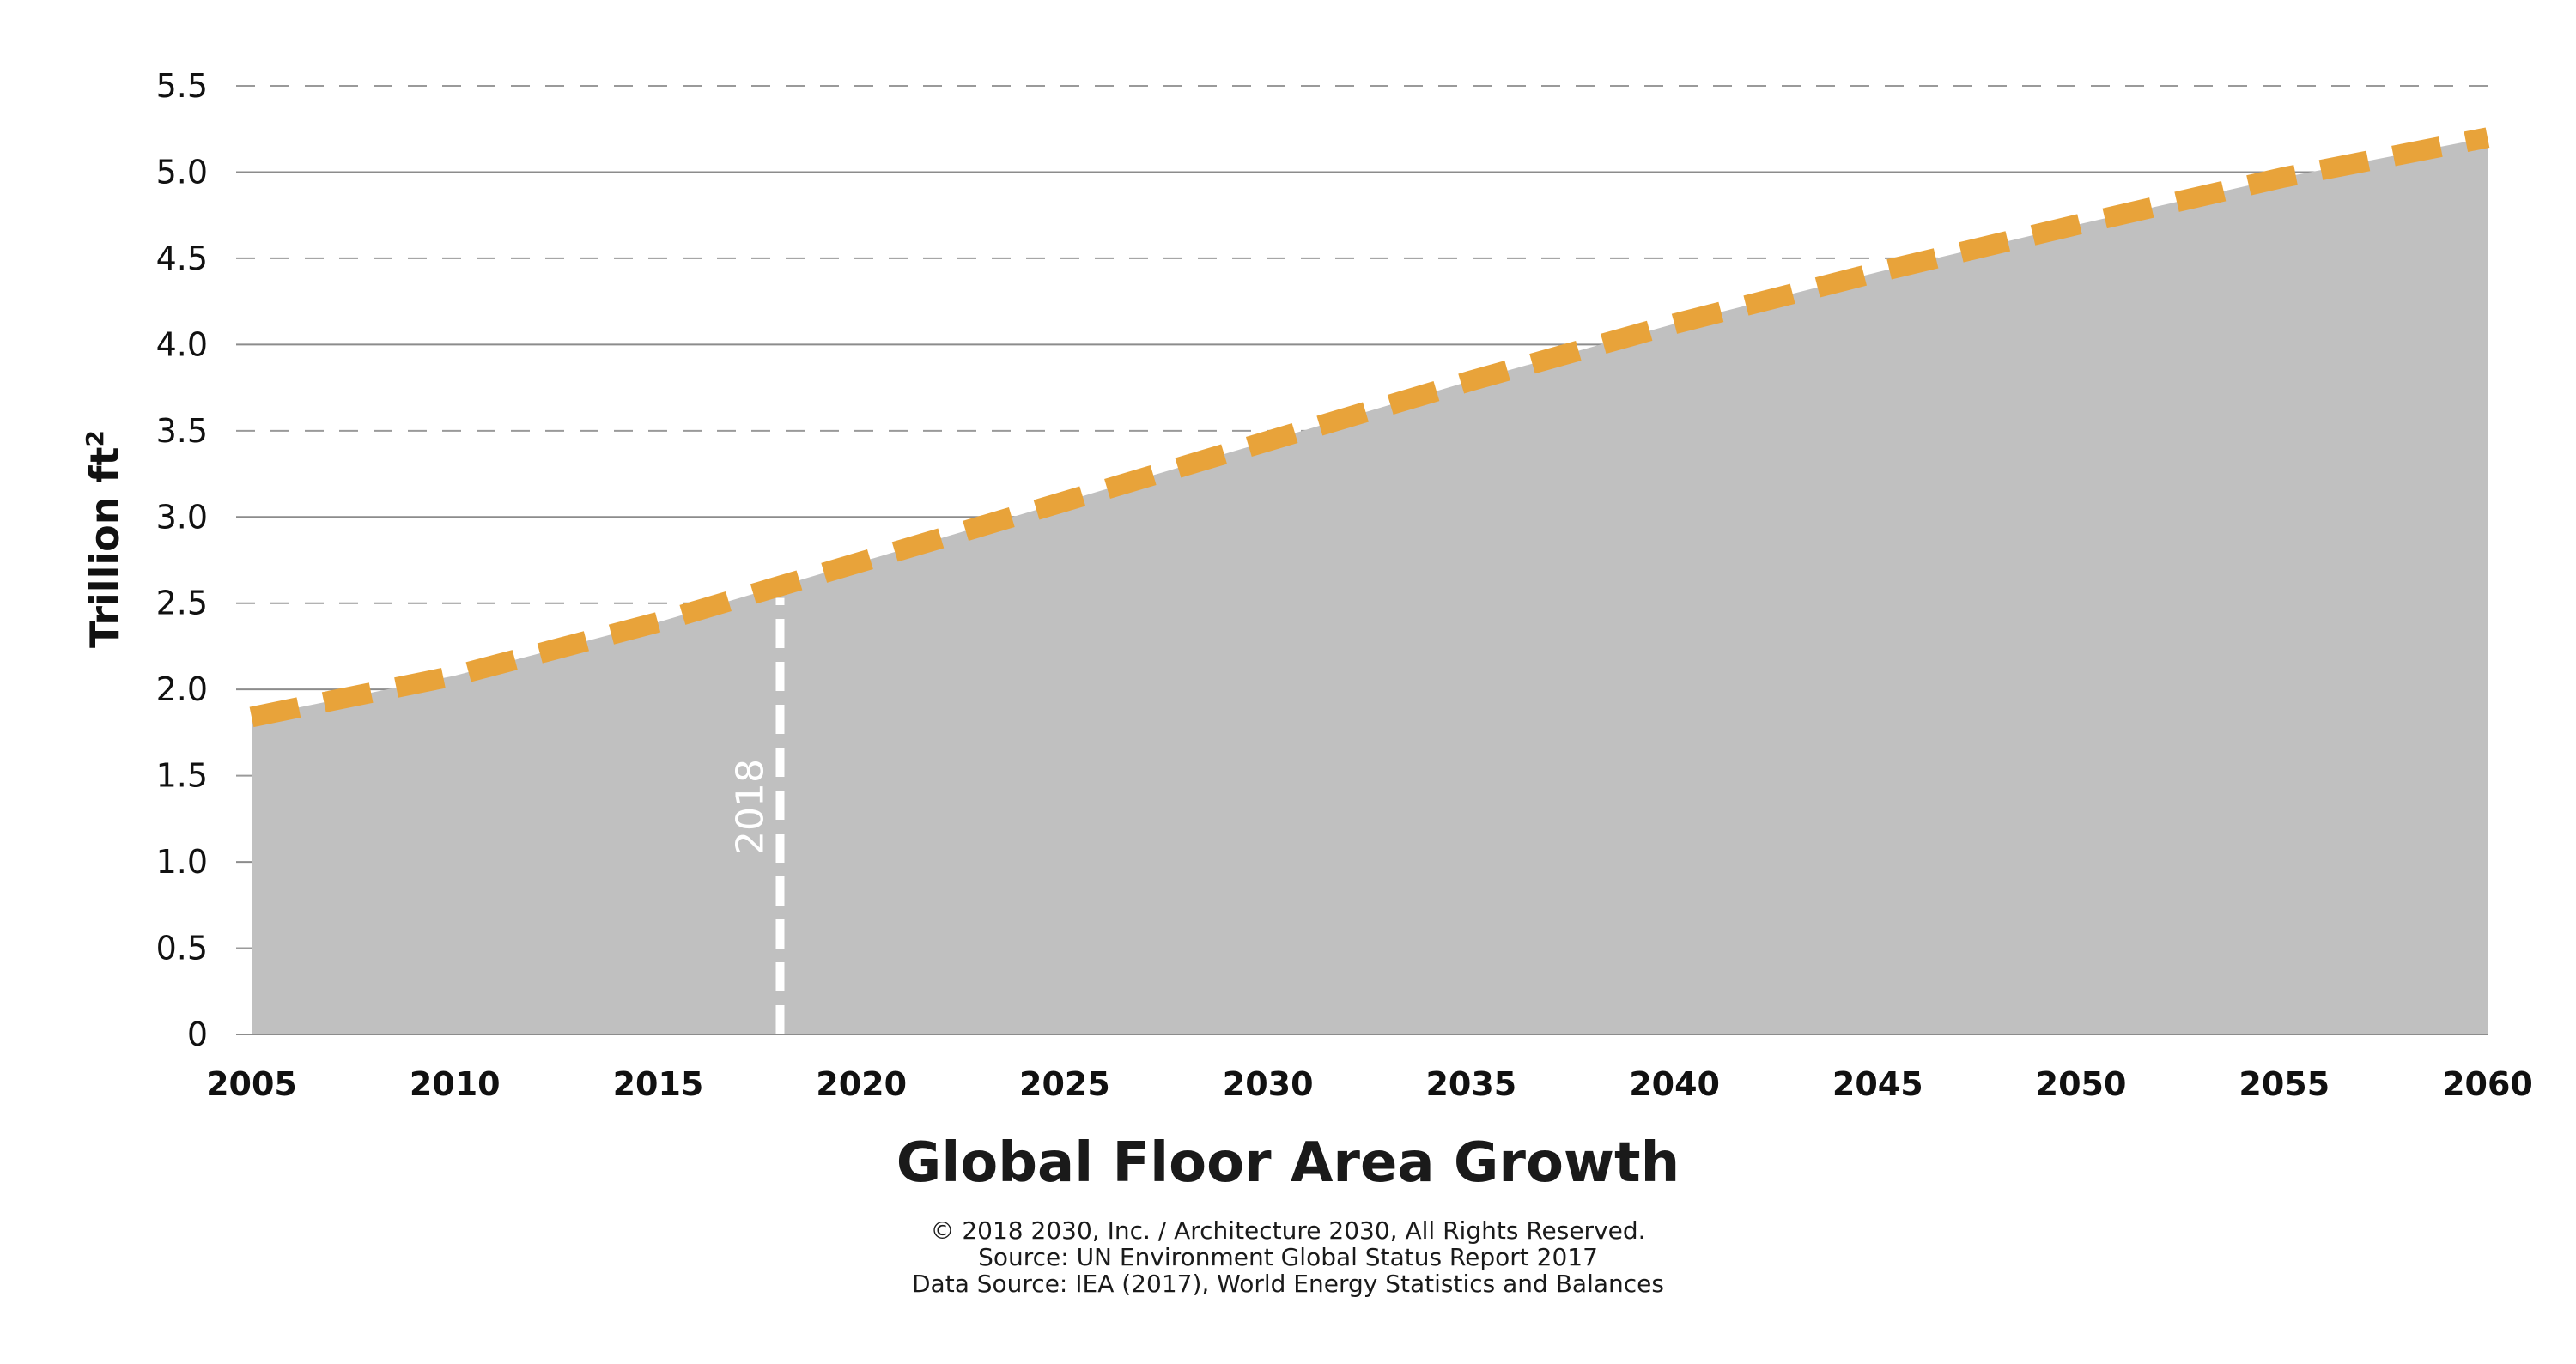 The height and width of the screenshot is (1364, 2576). What do you see at coordinates (182, 560) in the screenshot?
I see `y-tick-labels: 0 0.5 1.0 1.5 2.0 2.5 3.0 3.5 4.0 4.5 5.0 5.5` at bounding box center [182, 560].